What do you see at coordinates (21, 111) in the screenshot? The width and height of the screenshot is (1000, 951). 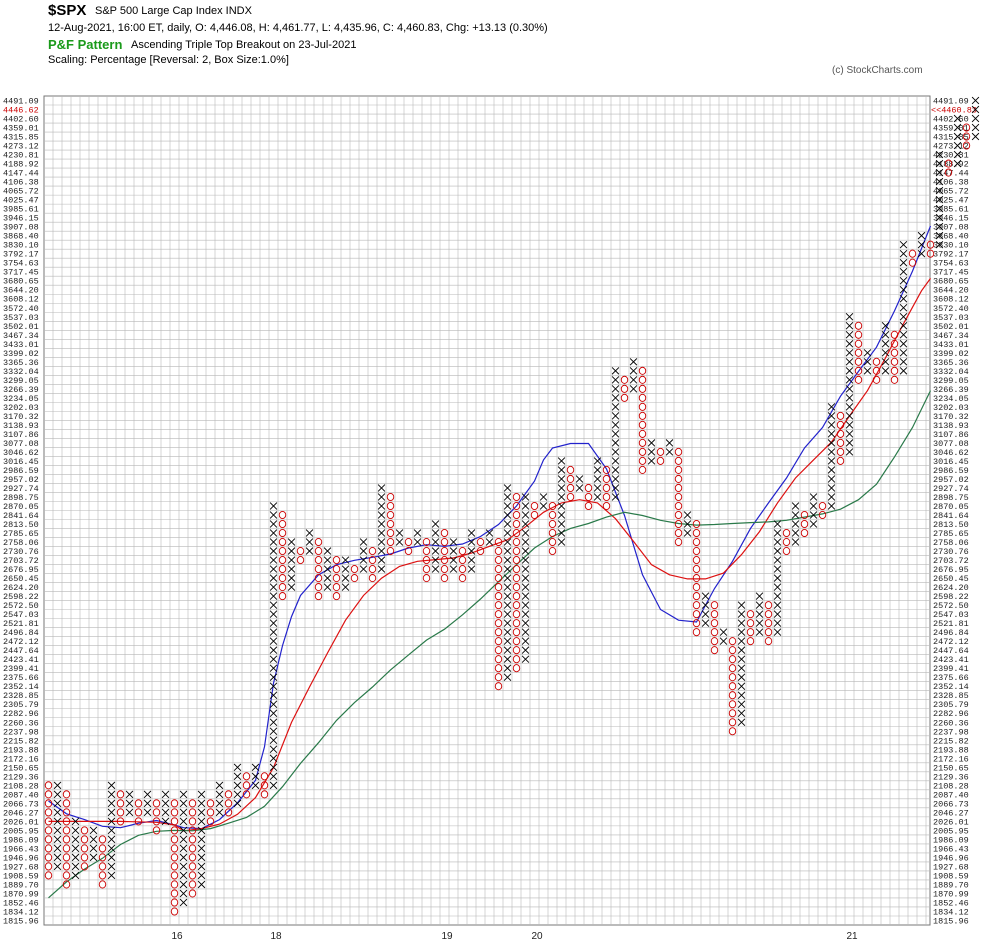 I see `y-tick-label-left: 4446.62` at bounding box center [21, 111].